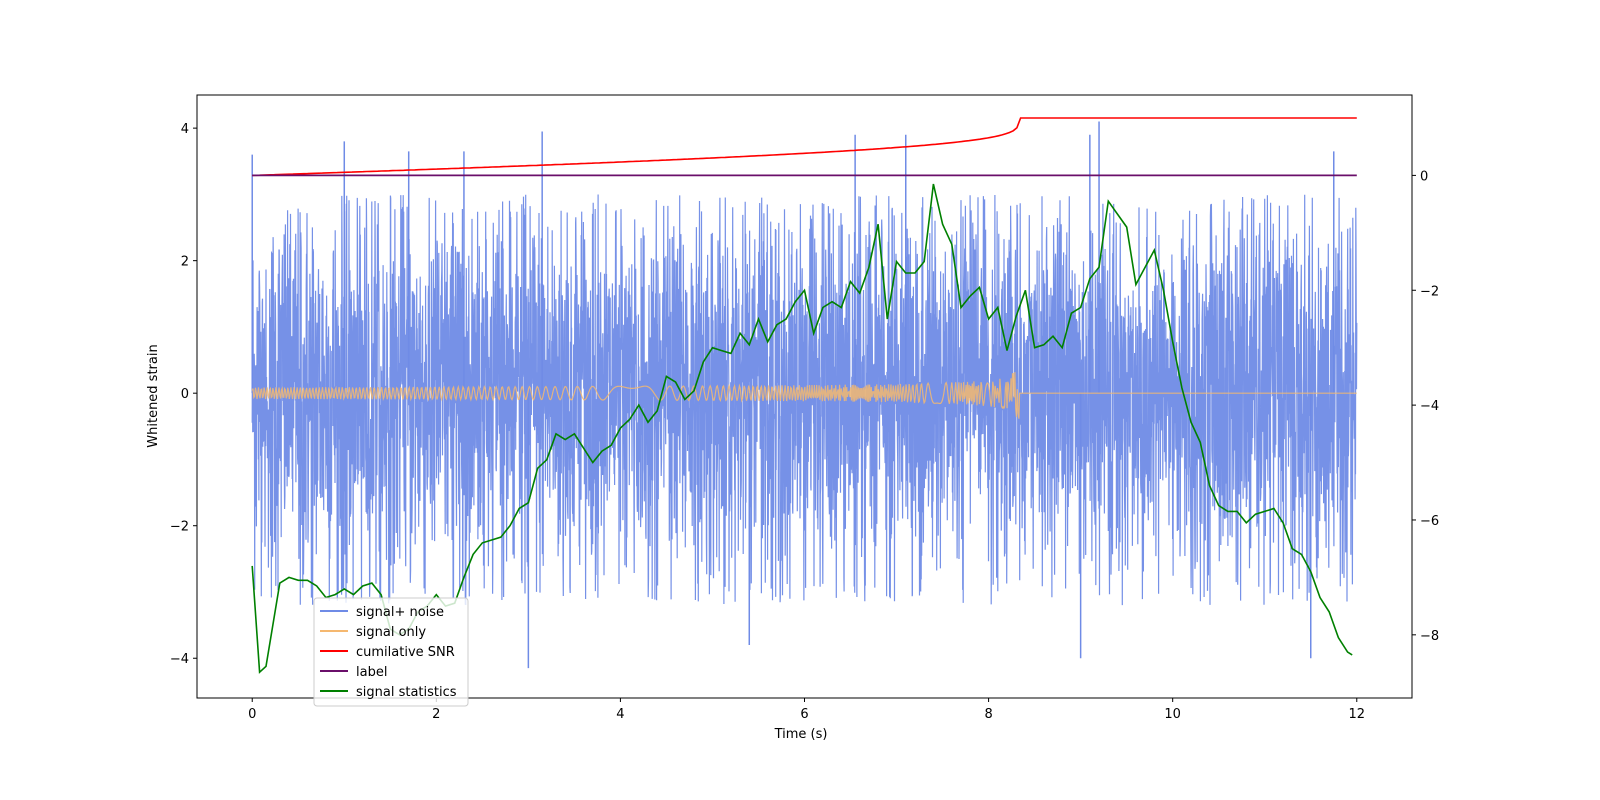 The image size is (1600, 800). I want to click on y-tick-label-right: −4, so click(1429, 406).